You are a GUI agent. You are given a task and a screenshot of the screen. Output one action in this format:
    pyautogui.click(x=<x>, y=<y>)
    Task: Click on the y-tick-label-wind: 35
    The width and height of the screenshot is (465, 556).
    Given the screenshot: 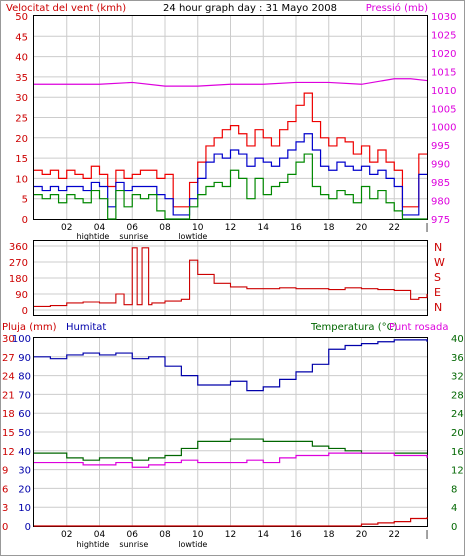 What is the action you would take?
    pyautogui.click(x=21, y=78)
    